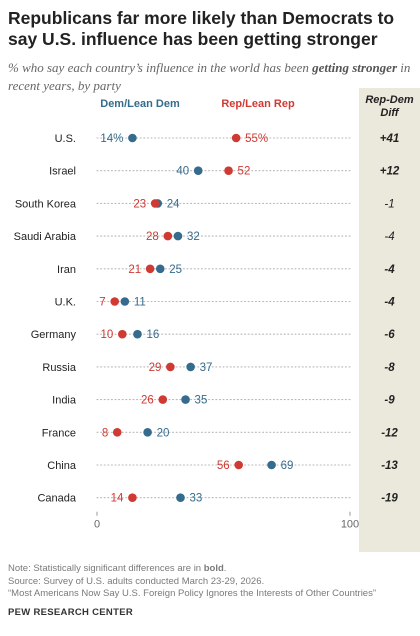  I want to click on diff-value: -6, so click(389, 335).